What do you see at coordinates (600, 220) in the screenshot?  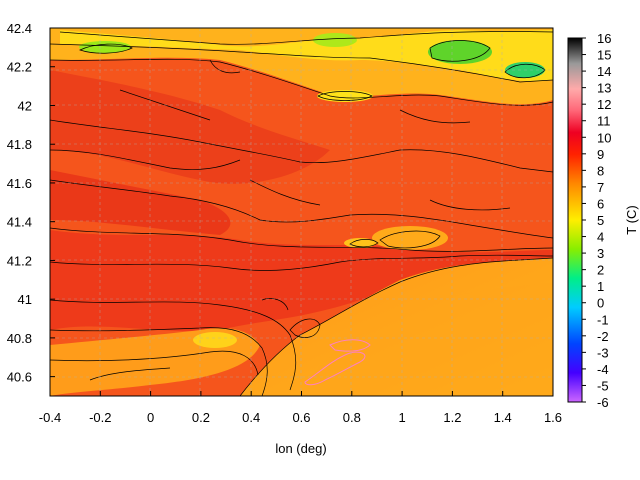 I see `colorbar-tick-label: 5` at bounding box center [600, 220].